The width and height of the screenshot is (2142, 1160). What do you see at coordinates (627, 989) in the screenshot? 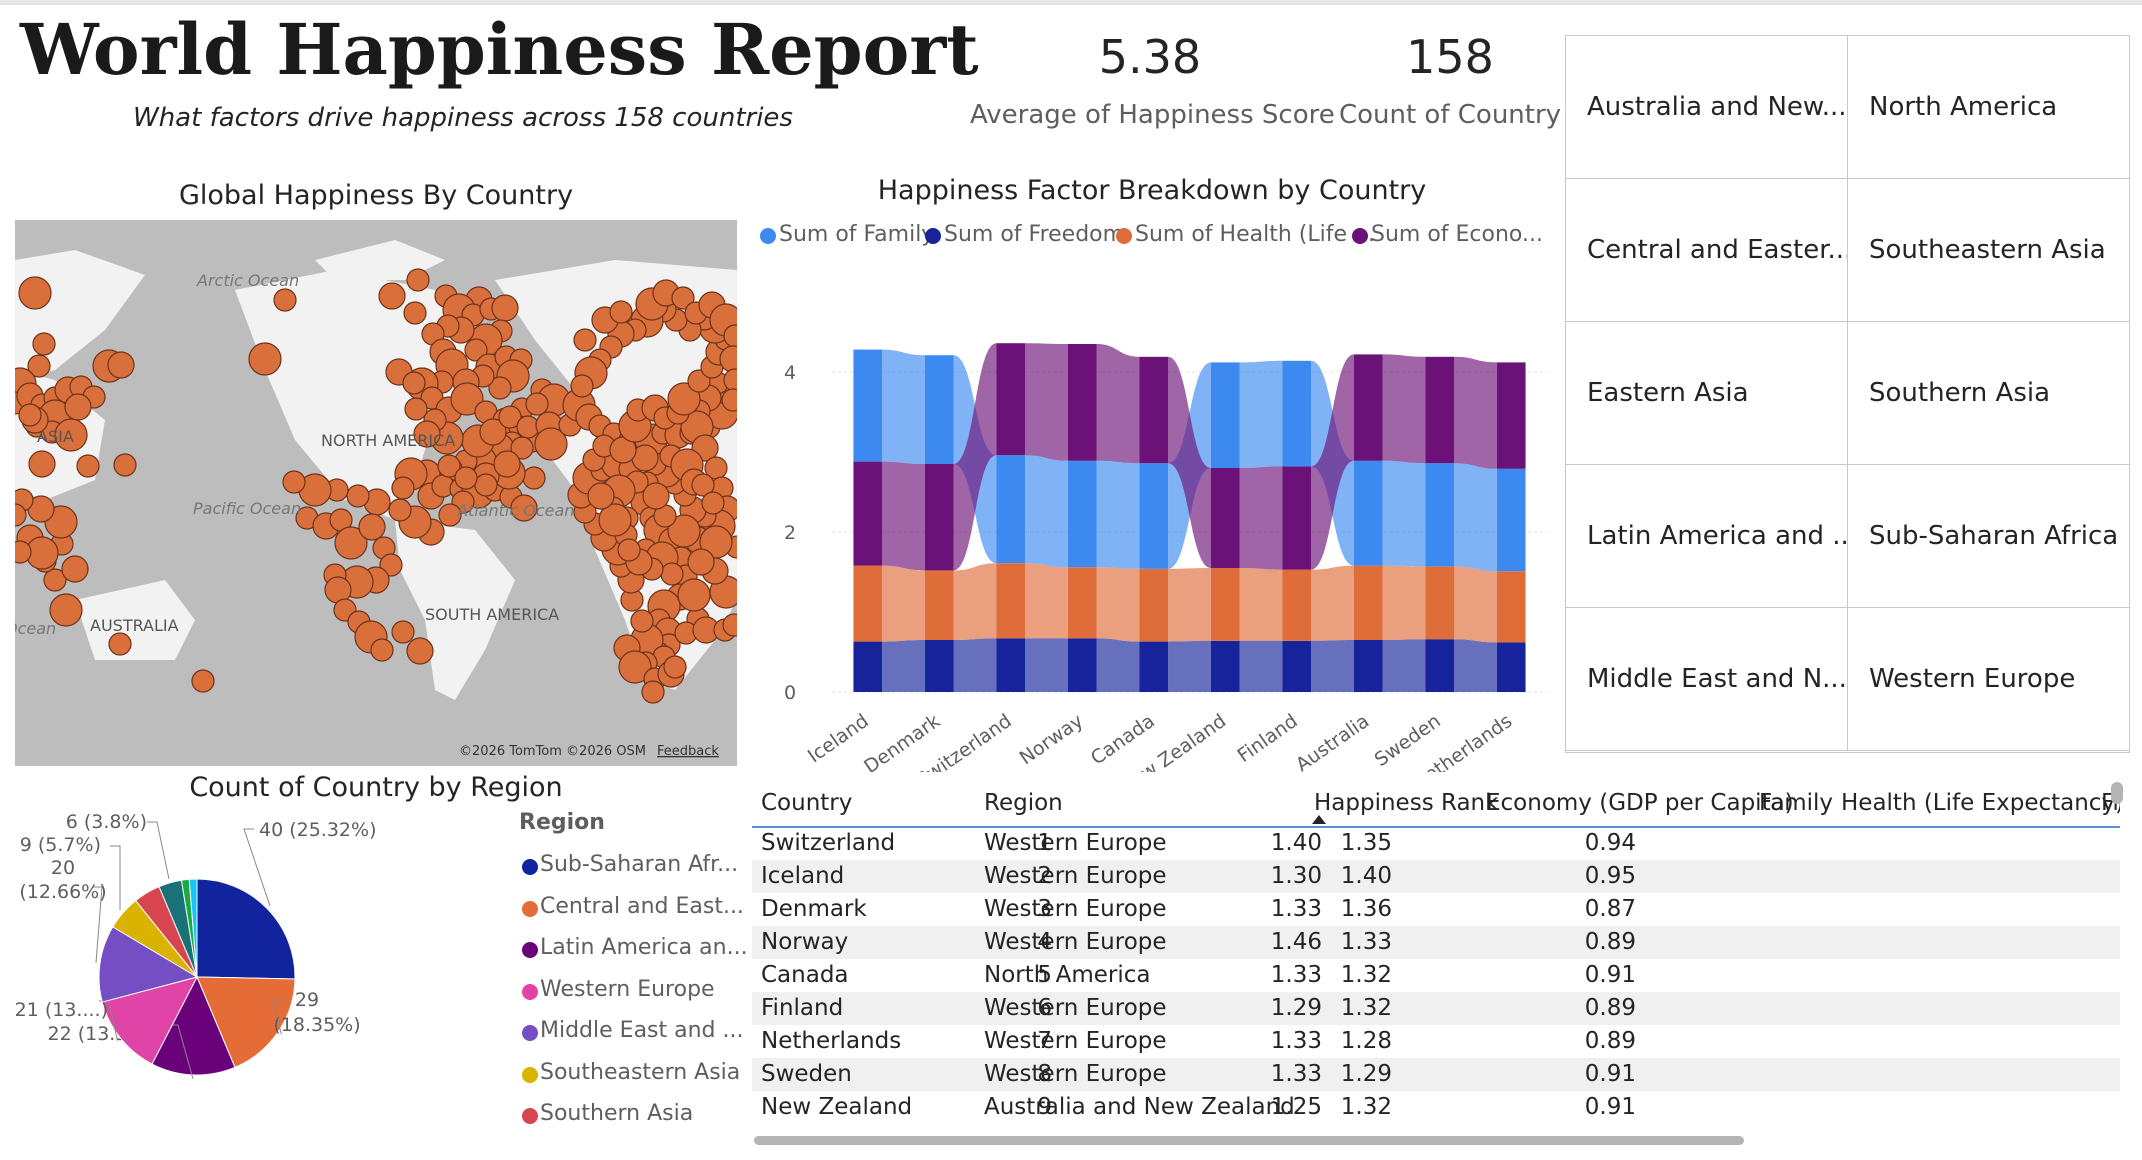
I see `pie-legend-label-4: Western Europe` at bounding box center [627, 989].